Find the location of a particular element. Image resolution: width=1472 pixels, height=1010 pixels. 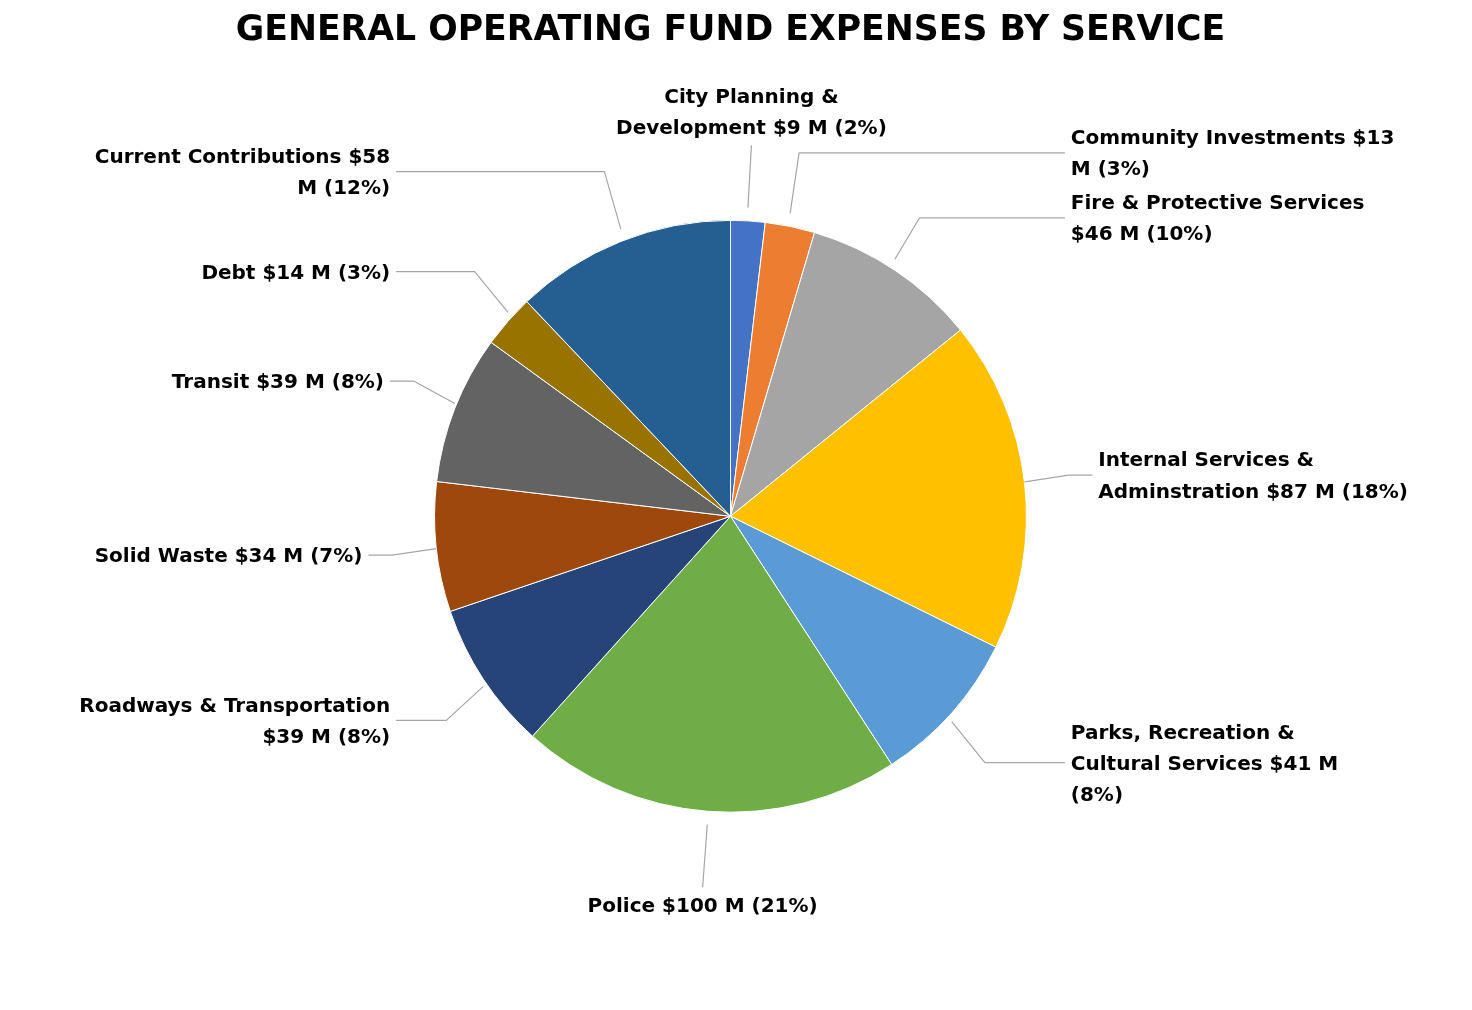

chart-title: GENERAL OPERATING FUND EXPENSES BY SERVICE is located at coordinates (730, 27).